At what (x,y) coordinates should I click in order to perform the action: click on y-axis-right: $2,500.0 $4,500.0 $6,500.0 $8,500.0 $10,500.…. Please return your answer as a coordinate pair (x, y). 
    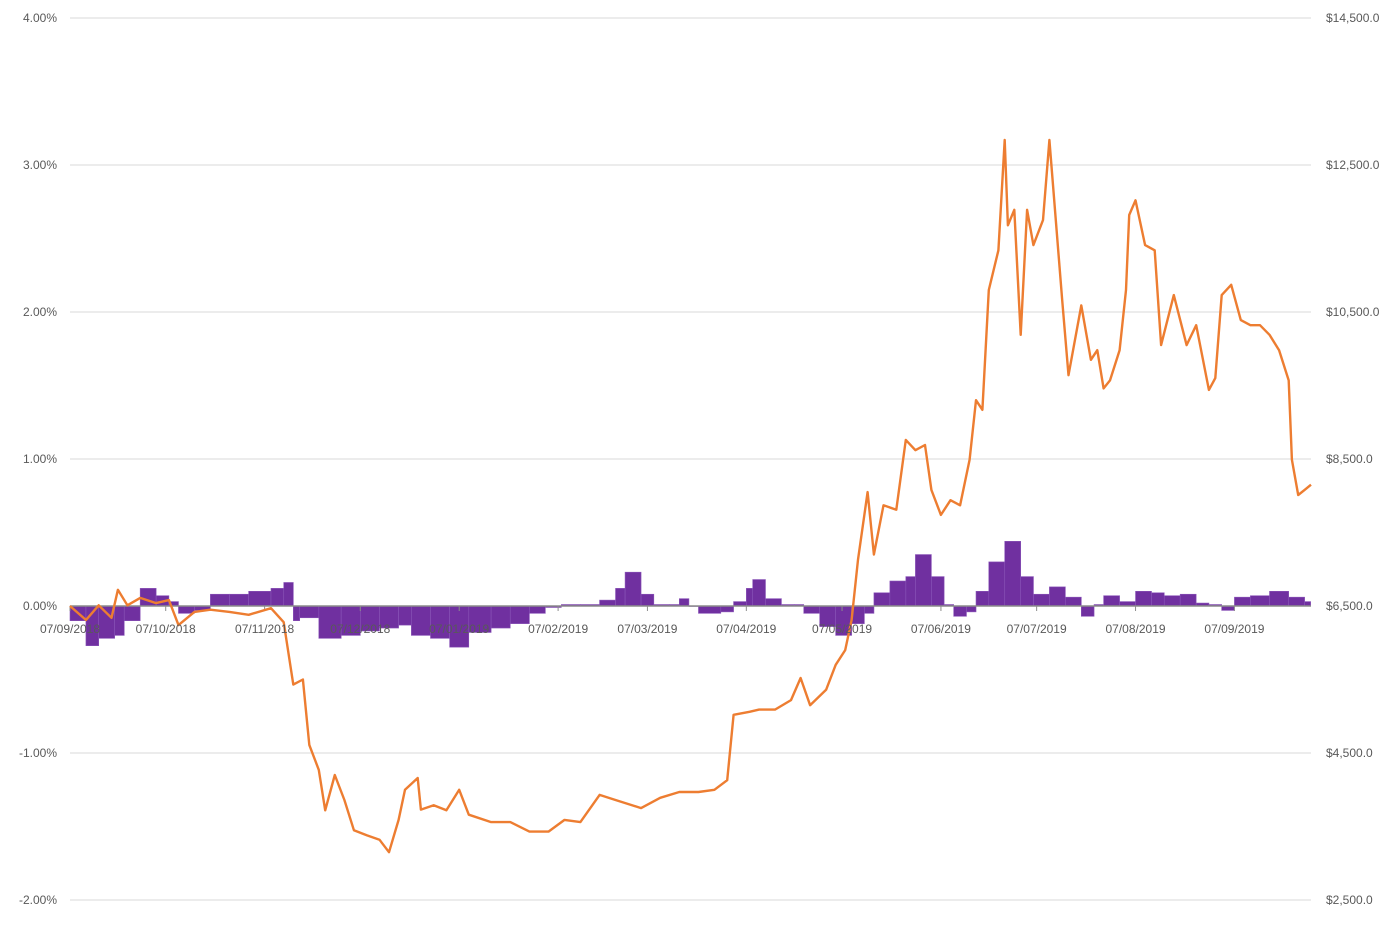
    Looking at the image, I should click on (1353, 459).